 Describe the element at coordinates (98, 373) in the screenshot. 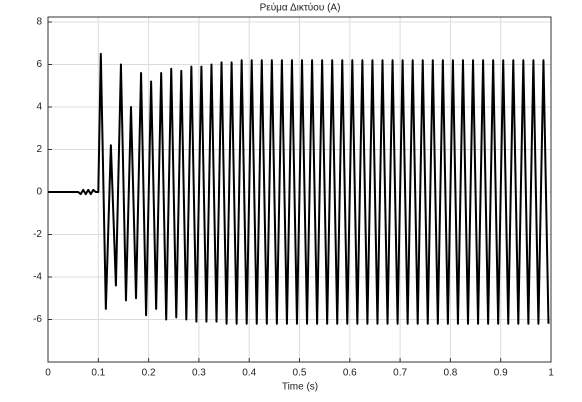

I see `x-tick-label: 0.1` at that location.